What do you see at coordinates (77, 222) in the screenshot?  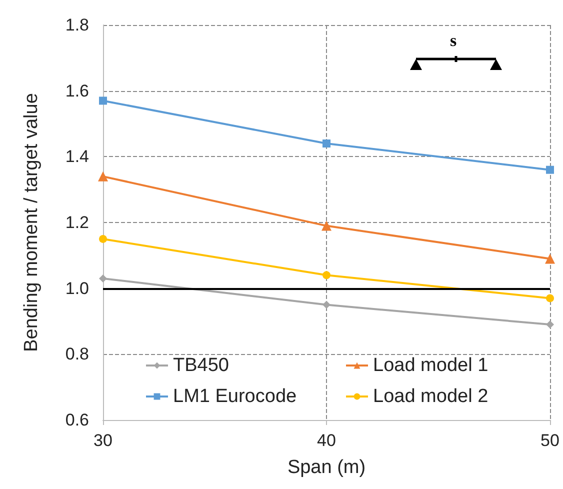 I see `y-tick-label: 1.2` at bounding box center [77, 222].